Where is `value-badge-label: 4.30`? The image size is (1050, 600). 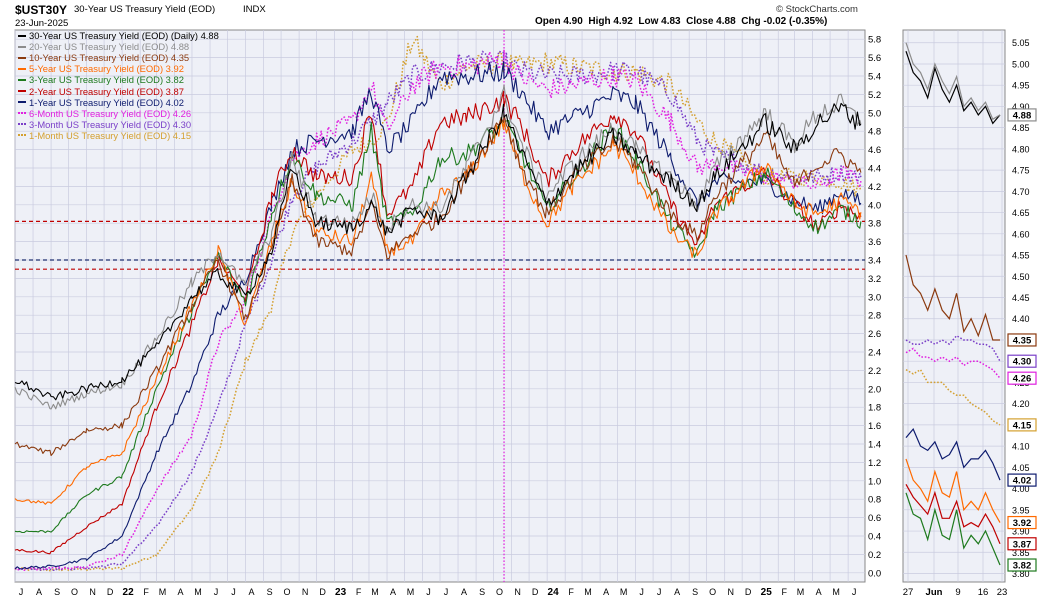
value-badge-label: 4.30 is located at coordinates (1022, 362).